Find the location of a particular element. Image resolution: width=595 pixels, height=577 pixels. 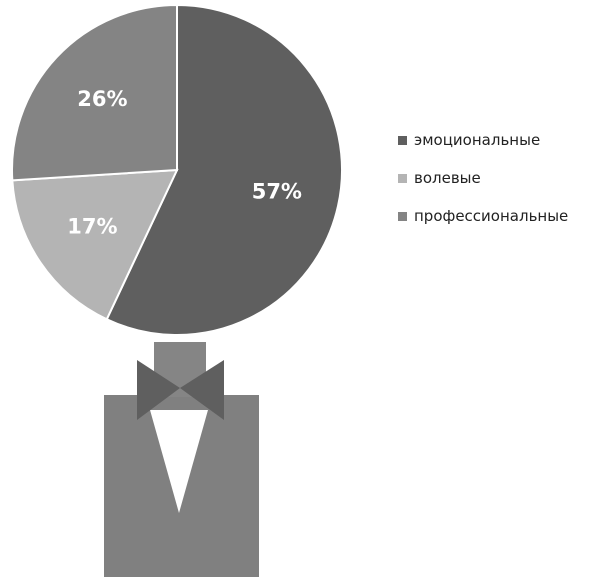

shirt-triangle is located at coordinates (179, 461).